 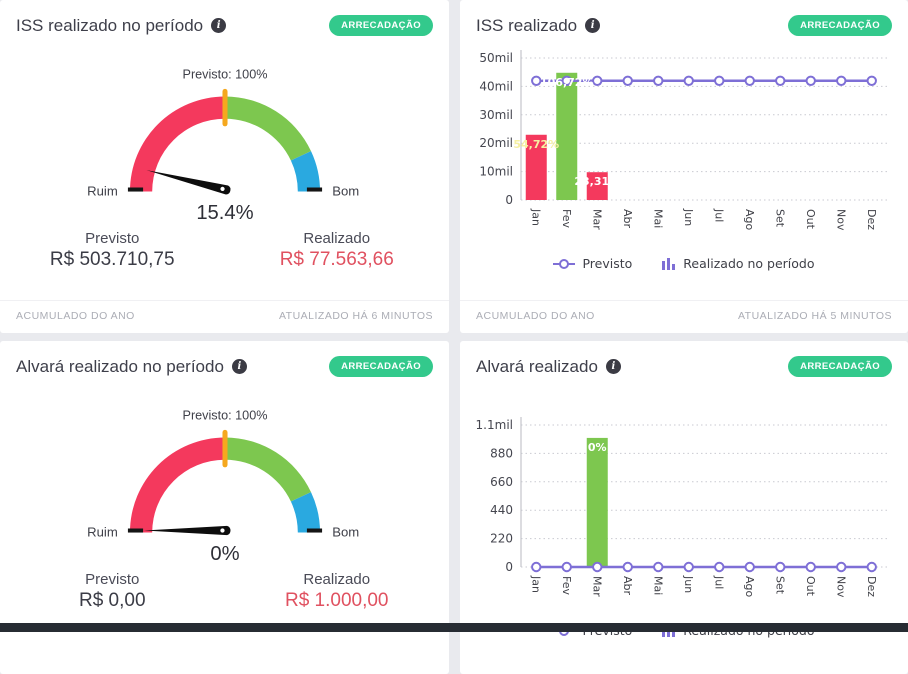 What do you see at coordinates (684, 361) in the screenshot?
I see `panel-header: Alvará realizado i ARRECADAÇÃO` at bounding box center [684, 361].